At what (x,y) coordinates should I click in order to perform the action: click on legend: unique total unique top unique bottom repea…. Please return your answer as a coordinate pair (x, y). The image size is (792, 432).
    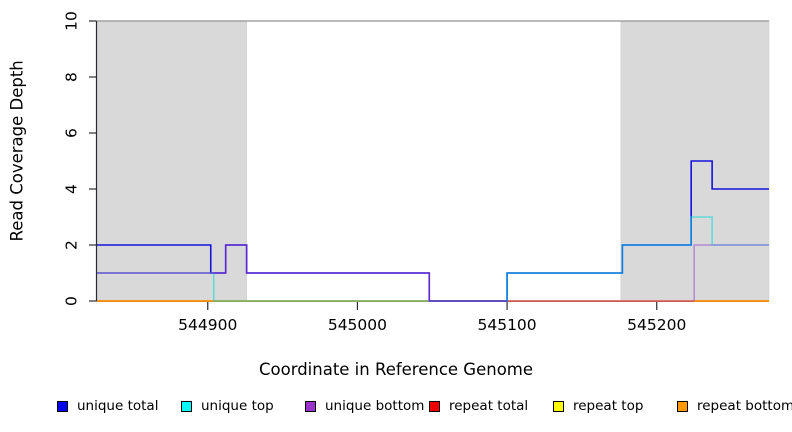
    Looking at the image, I should click on (396, 408).